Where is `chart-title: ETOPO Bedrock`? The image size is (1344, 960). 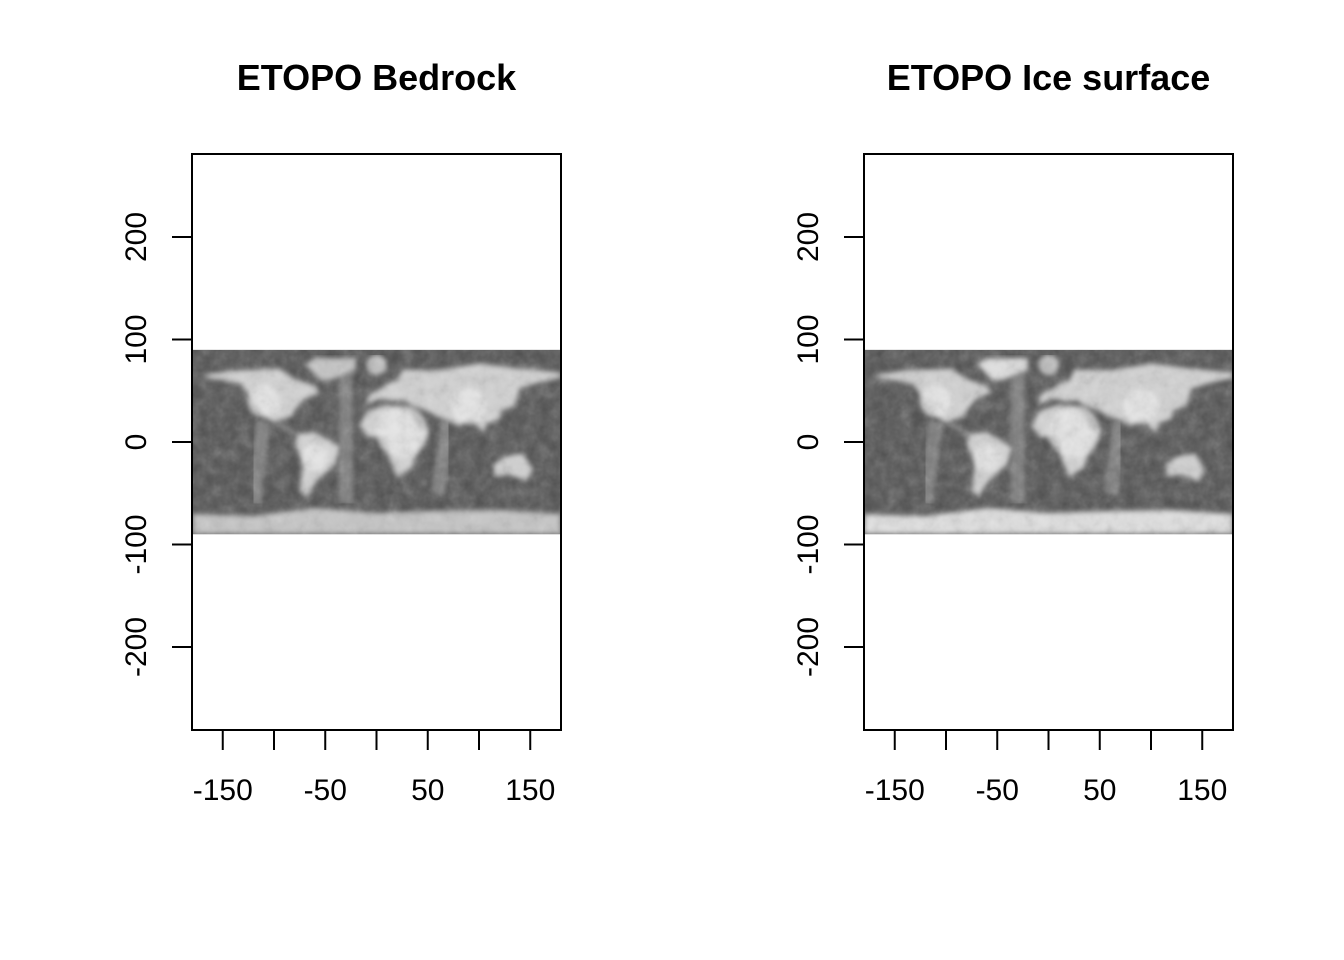 chart-title: ETOPO Bedrock is located at coordinates (377, 77).